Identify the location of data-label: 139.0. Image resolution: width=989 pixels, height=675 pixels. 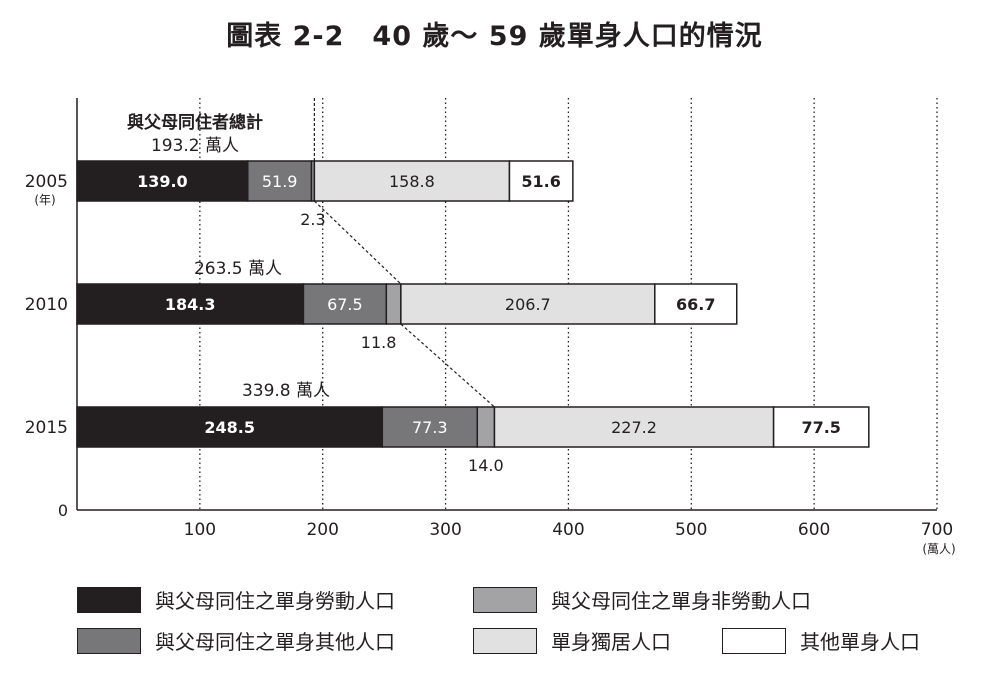
(162, 181).